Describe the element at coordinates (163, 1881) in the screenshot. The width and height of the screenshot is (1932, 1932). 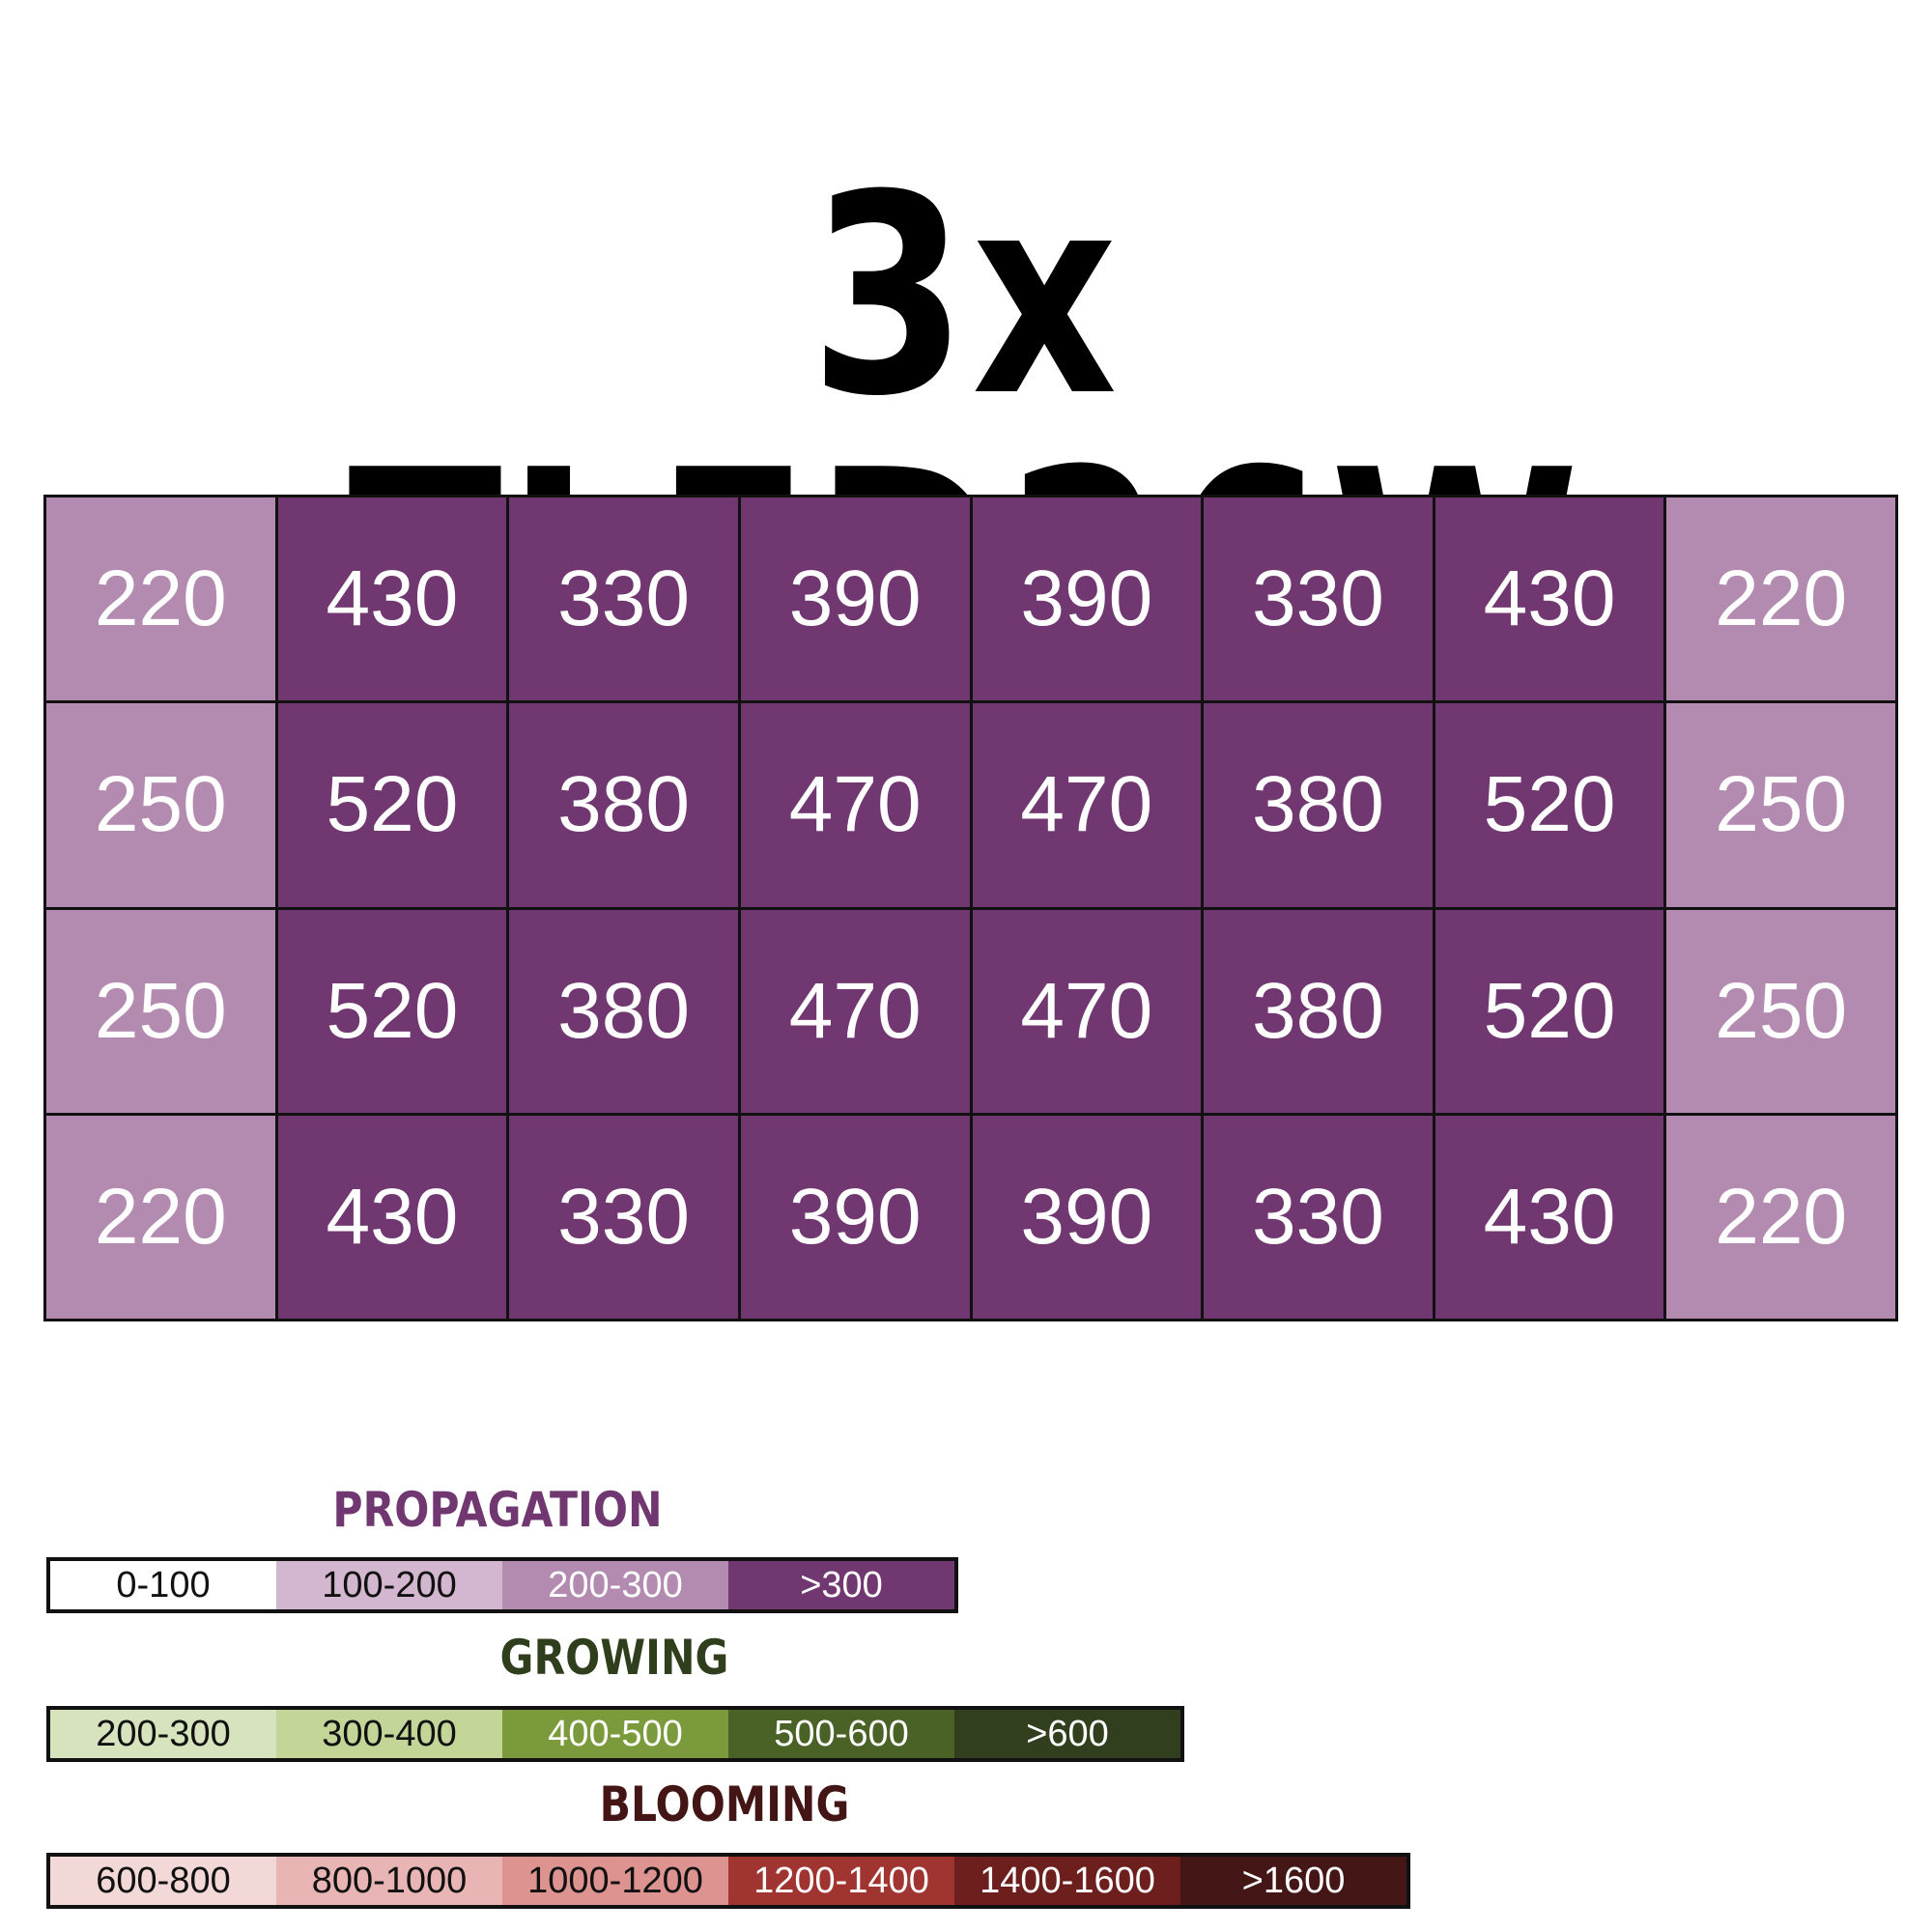
I see `legend-swatch: 600-800` at that location.